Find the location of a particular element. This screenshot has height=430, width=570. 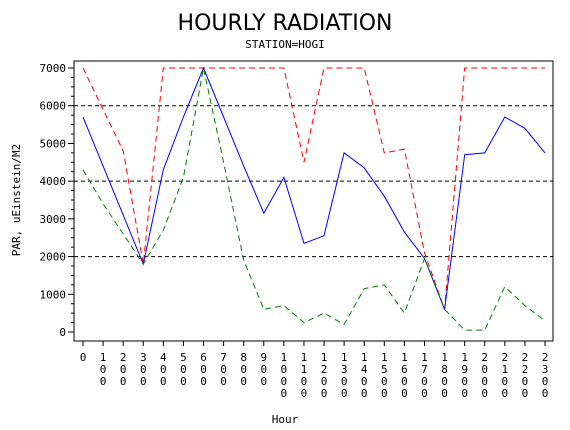

y-tick-label-7000: 7000 is located at coordinates (53, 68).